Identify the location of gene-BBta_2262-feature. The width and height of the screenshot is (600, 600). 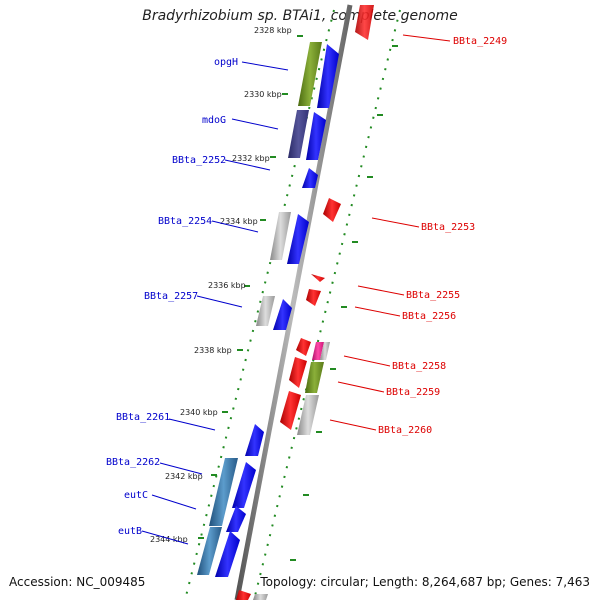
(223, 492).